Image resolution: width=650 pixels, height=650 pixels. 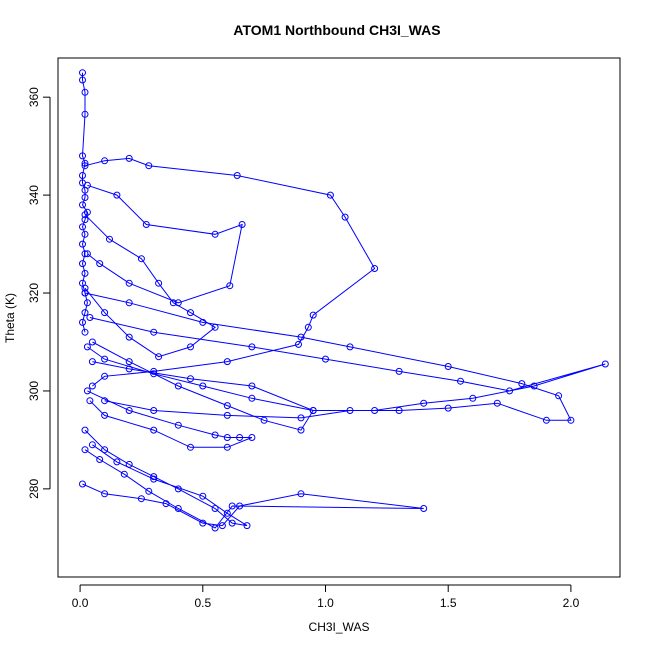 What do you see at coordinates (336, 30) in the screenshot?
I see `chart-title: ATOM1 Northbound CH3I_WAS` at bounding box center [336, 30].